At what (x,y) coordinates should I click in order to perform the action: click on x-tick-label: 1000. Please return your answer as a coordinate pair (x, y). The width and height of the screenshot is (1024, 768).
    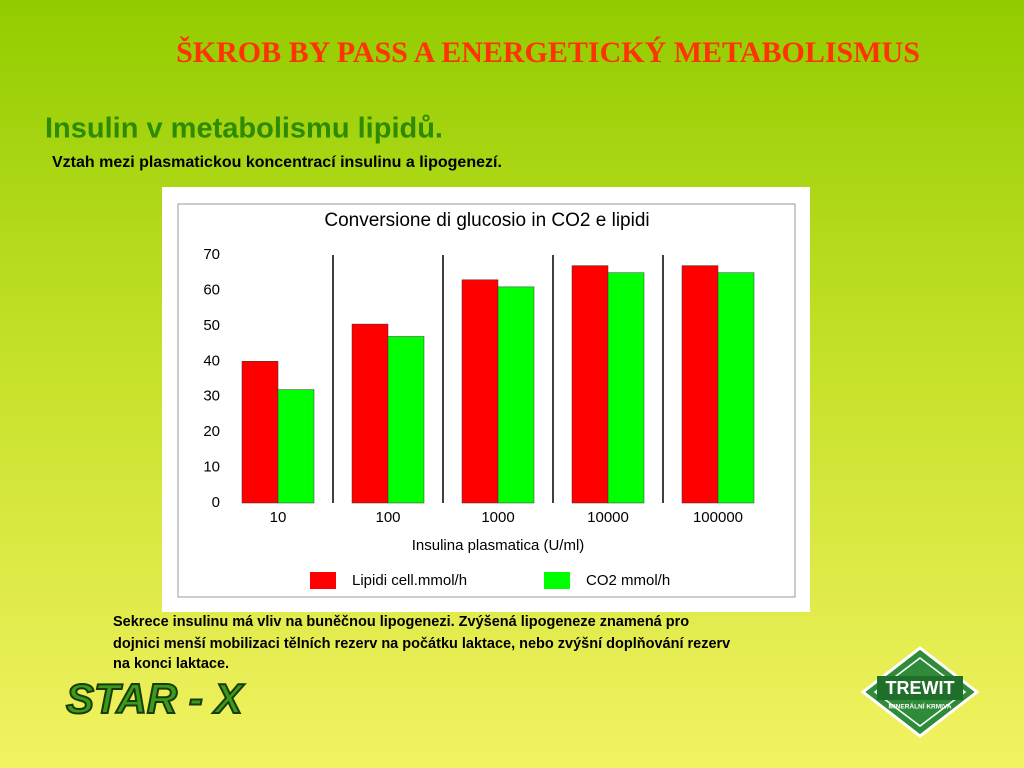
    Looking at the image, I should click on (497, 517).